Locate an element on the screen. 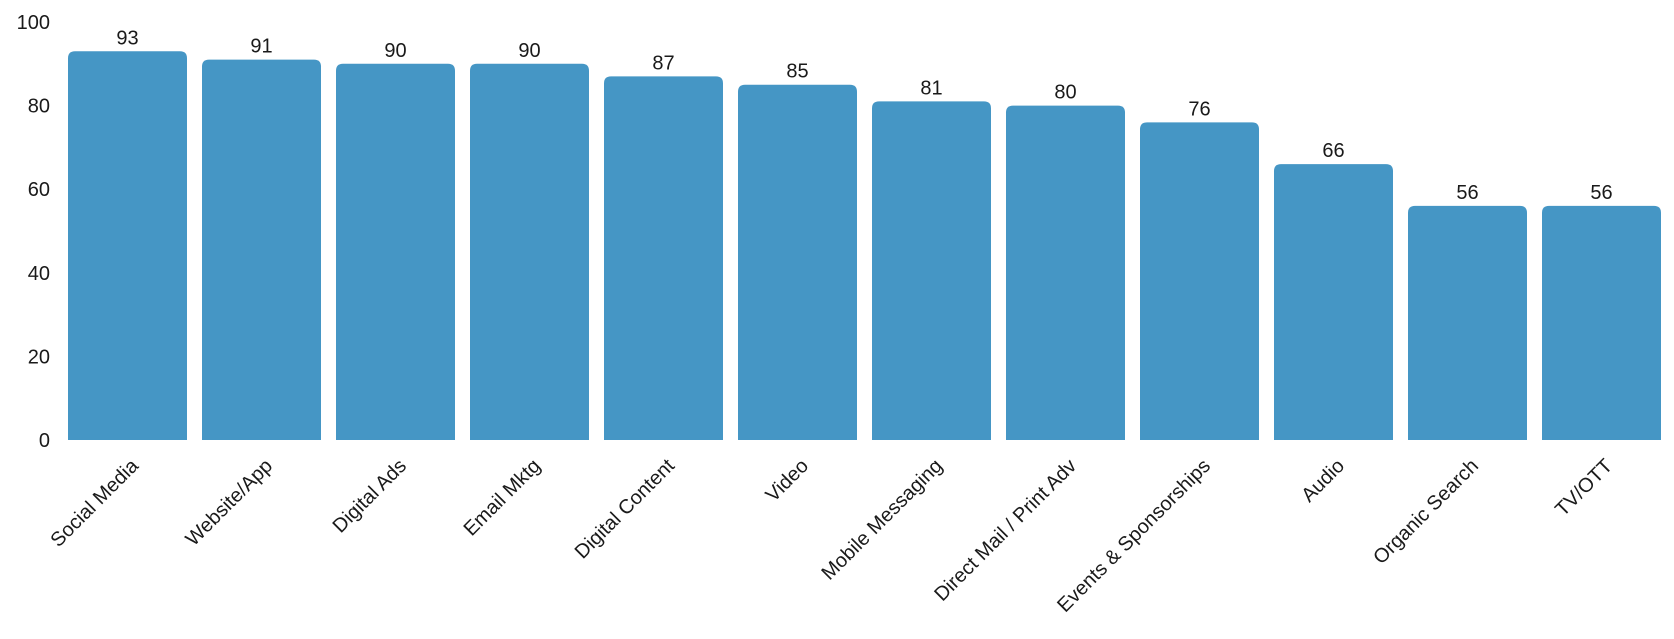 The height and width of the screenshot is (639, 1674). x-tick-label: Organic Search is located at coordinates (1426, 512).